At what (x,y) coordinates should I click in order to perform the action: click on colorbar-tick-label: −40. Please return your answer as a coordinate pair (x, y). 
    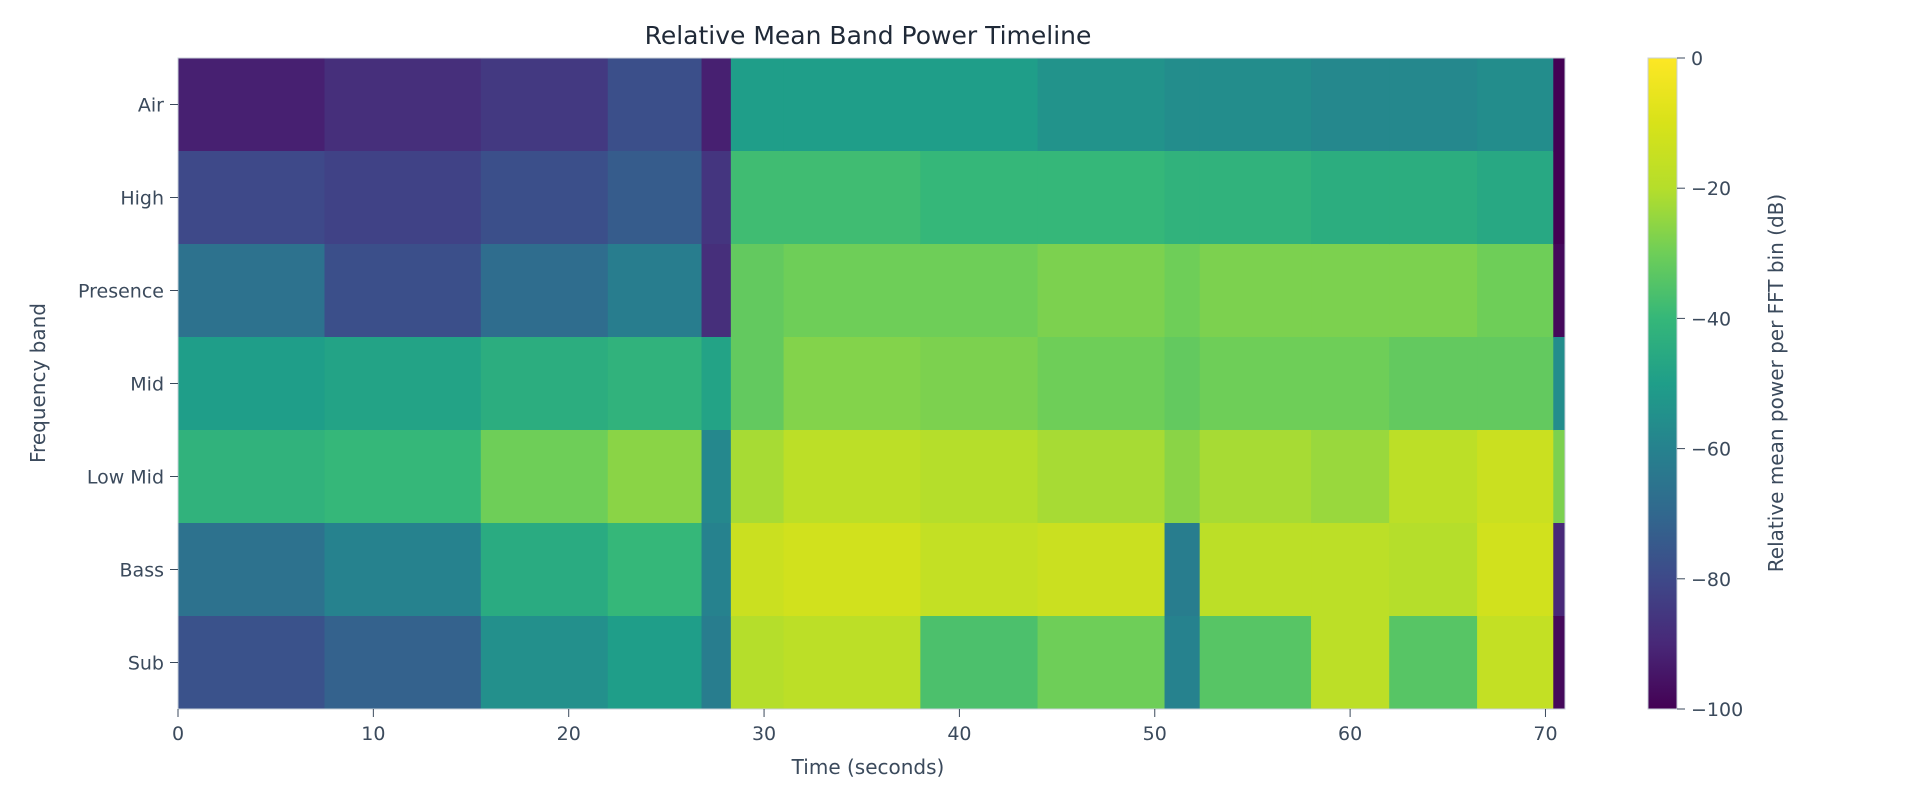
    Looking at the image, I should click on (1711, 319).